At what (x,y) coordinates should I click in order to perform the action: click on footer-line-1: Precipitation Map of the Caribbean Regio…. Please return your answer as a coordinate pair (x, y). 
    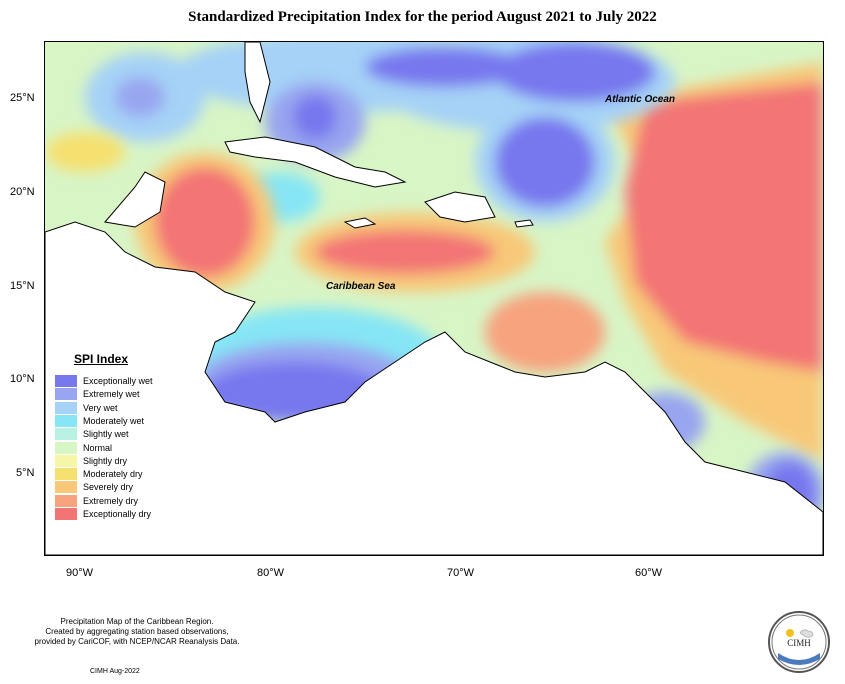
    Looking at the image, I should click on (137, 621).